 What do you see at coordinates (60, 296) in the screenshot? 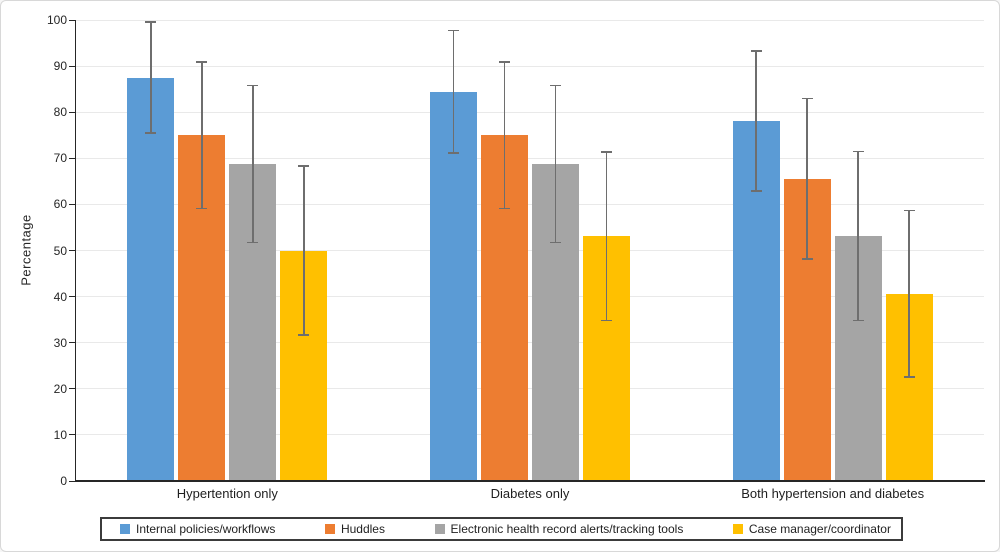
I see `y-axis-tick-label: 40` at bounding box center [60, 296].